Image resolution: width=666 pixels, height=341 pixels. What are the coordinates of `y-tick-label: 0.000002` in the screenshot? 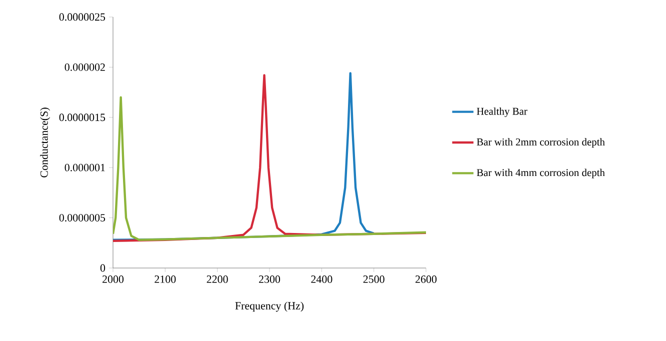 It's located at (84, 67).